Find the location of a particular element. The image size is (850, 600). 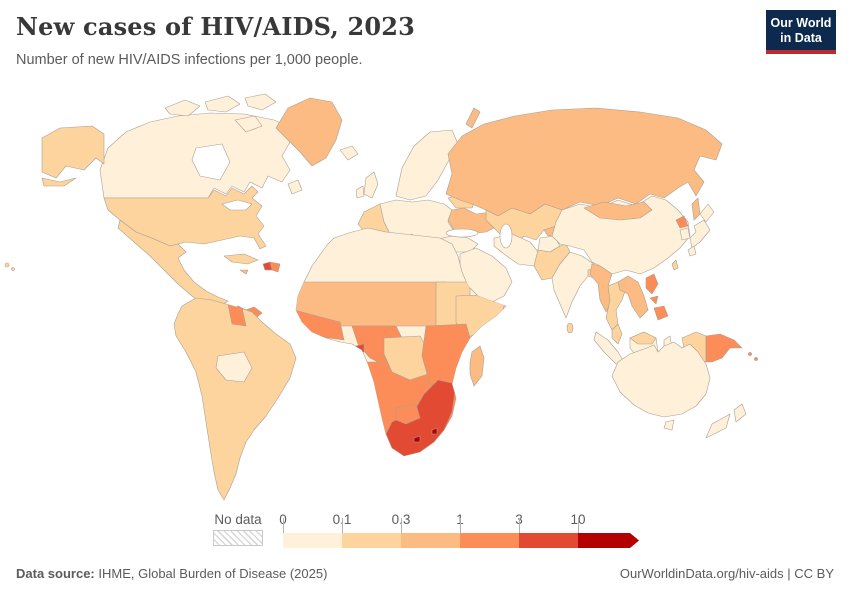

region-sakhalin is located at coordinates (696, 209).